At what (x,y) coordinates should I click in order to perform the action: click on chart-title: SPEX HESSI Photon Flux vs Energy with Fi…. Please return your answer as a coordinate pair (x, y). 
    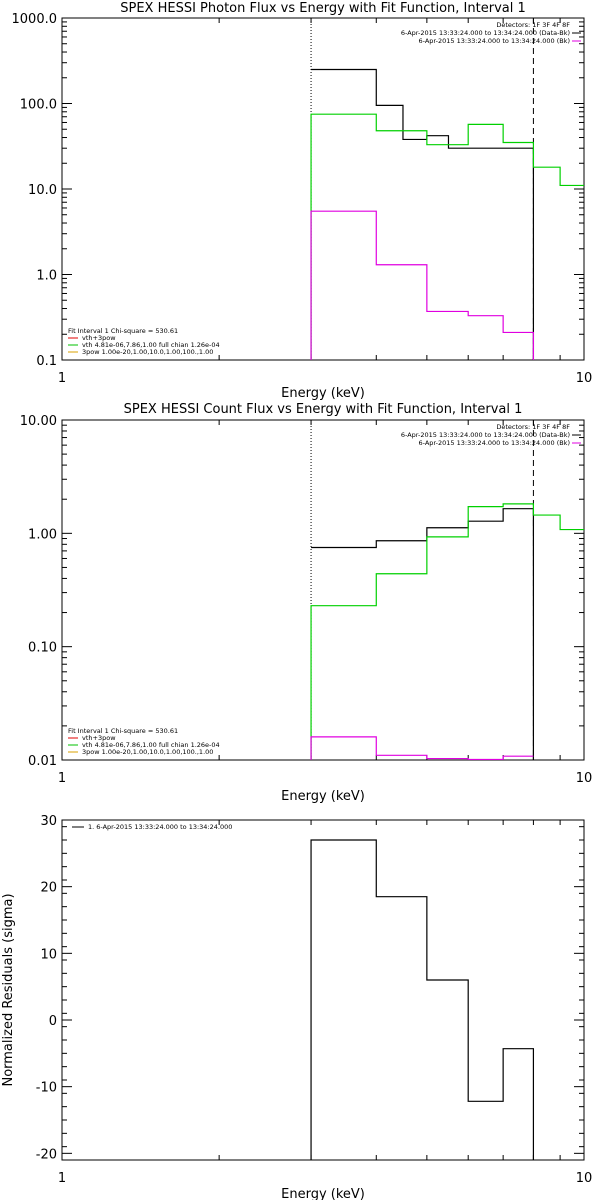
    Looking at the image, I should click on (323, 8).